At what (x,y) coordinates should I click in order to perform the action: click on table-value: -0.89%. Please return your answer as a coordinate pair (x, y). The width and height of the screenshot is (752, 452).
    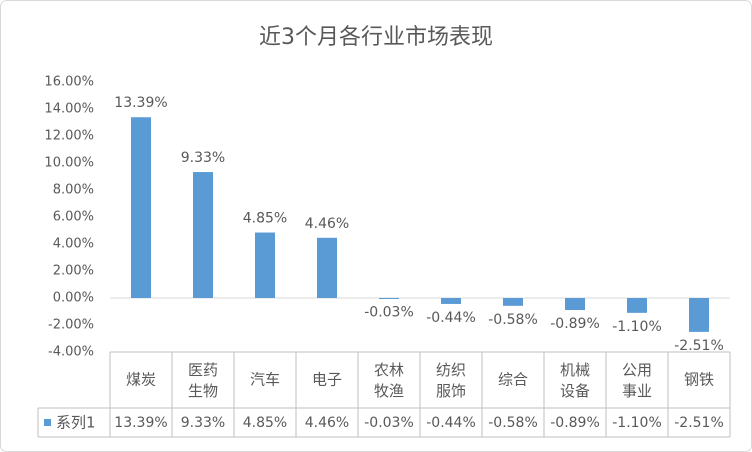
    Looking at the image, I should click on (575, 423).